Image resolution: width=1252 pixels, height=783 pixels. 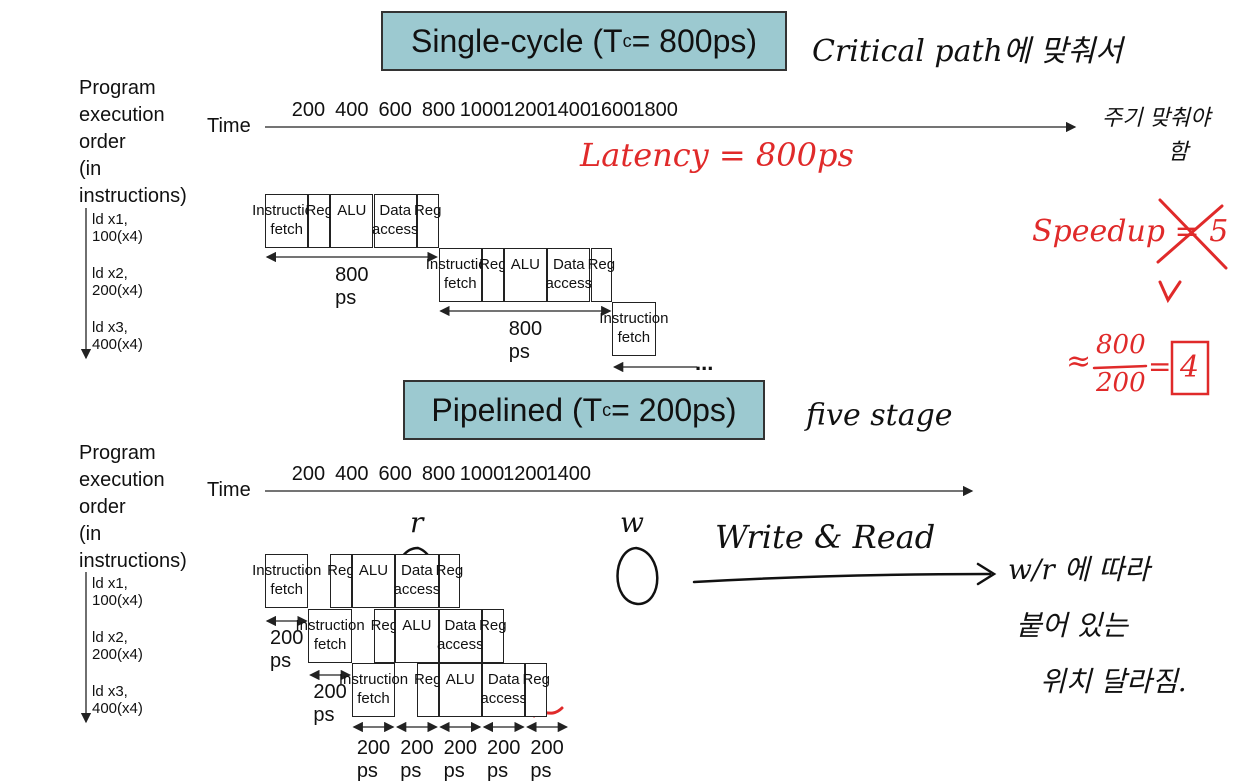 I want to click on hw-w-circle, so click(x=637, y=576).